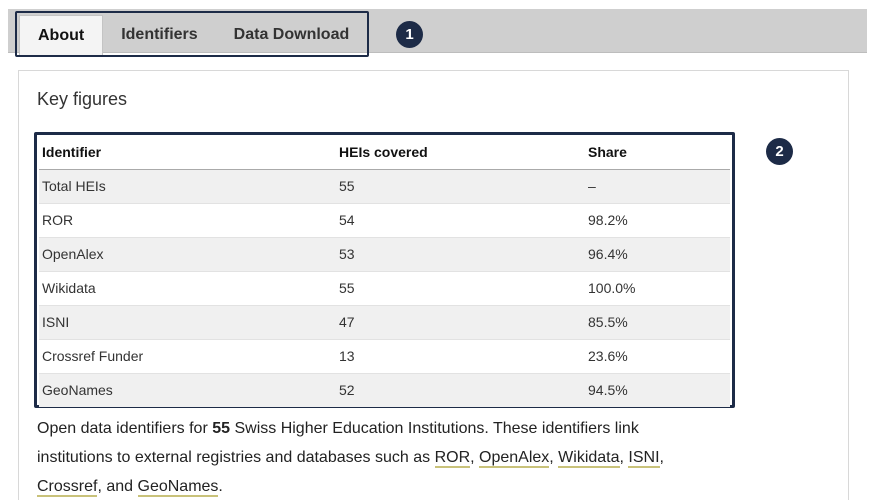 The height and width of the screenshot is (500, 874). Describe the element at coordinates (657, 253) in the screenshot. I see `cell-share: 96.4%` at that location.